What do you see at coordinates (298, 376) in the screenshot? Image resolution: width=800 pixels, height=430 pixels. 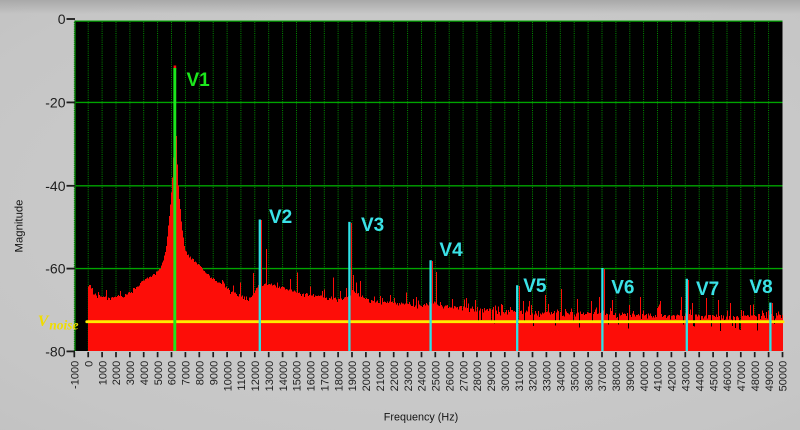 I see `svg-text: 15000` at bounding box center [298, 376].